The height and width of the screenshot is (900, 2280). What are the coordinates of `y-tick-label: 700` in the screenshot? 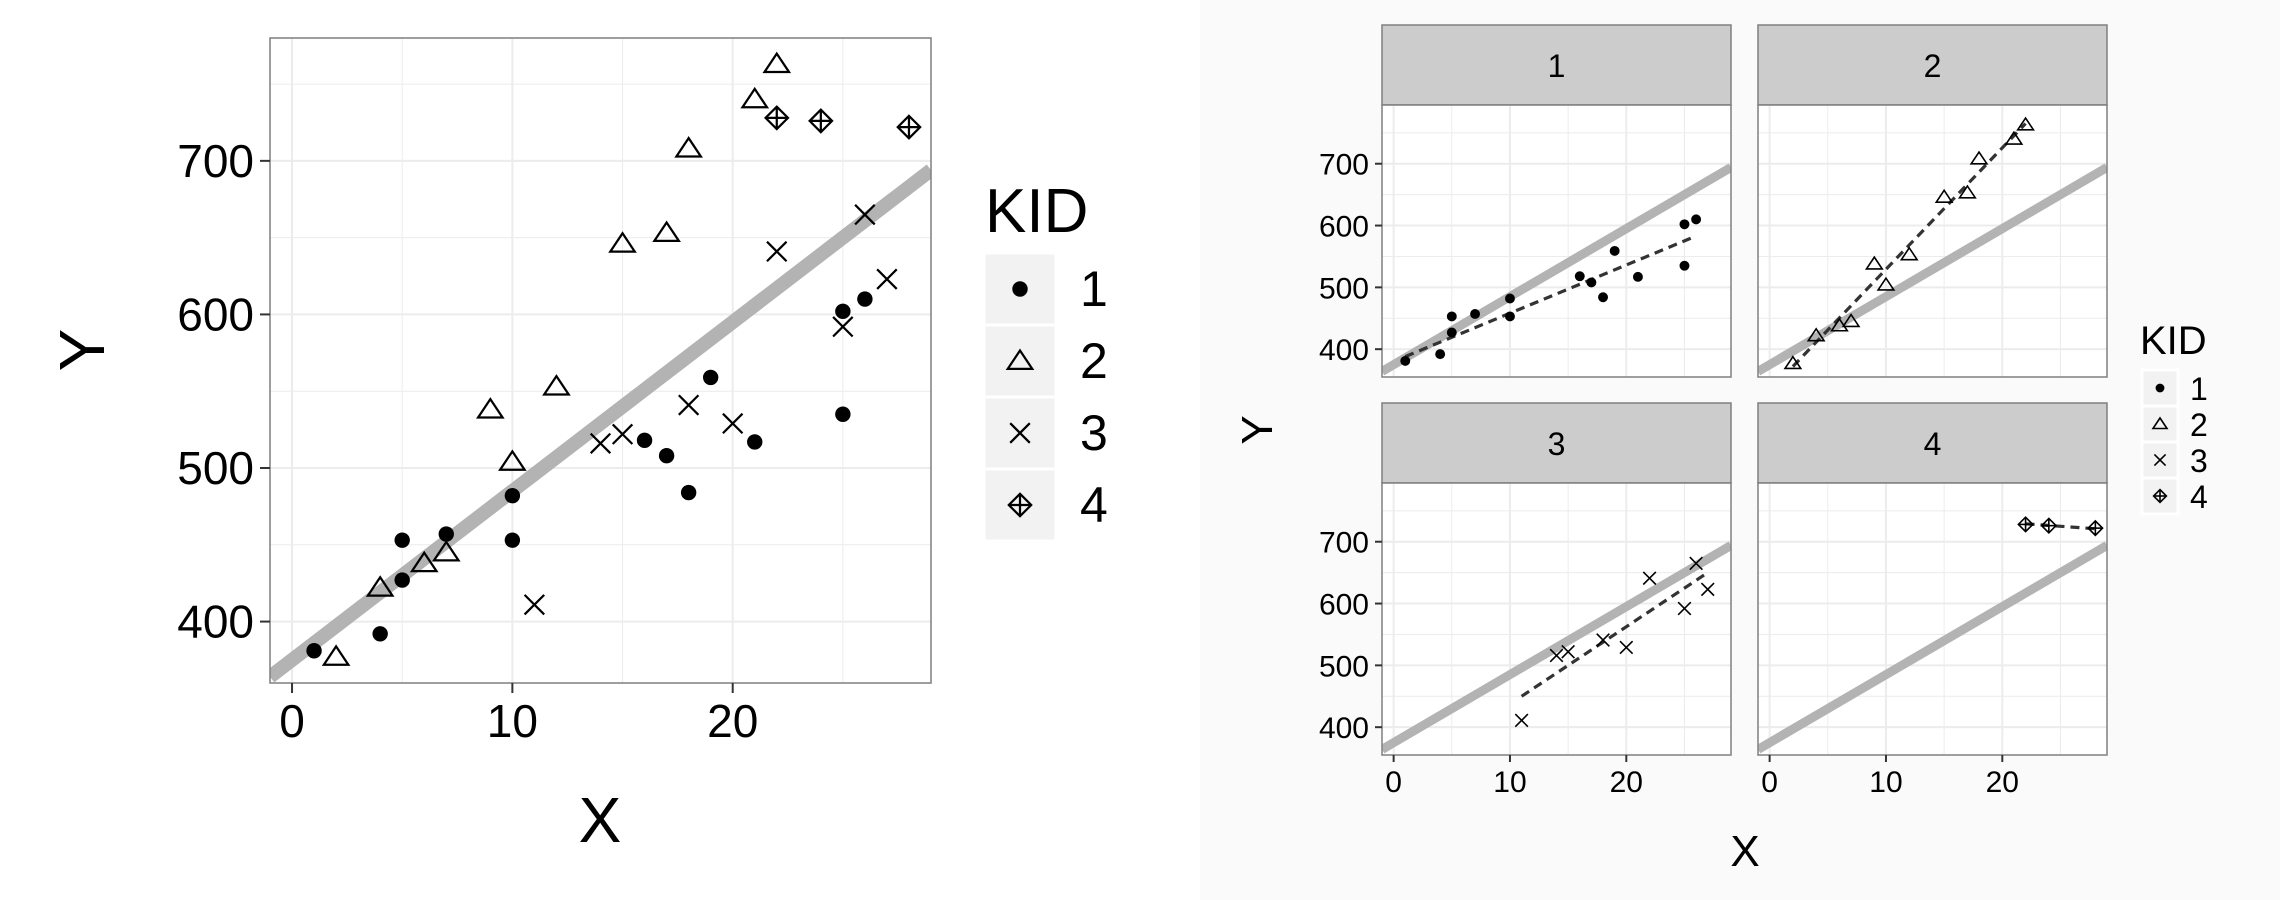 It's located at (1344, 165).